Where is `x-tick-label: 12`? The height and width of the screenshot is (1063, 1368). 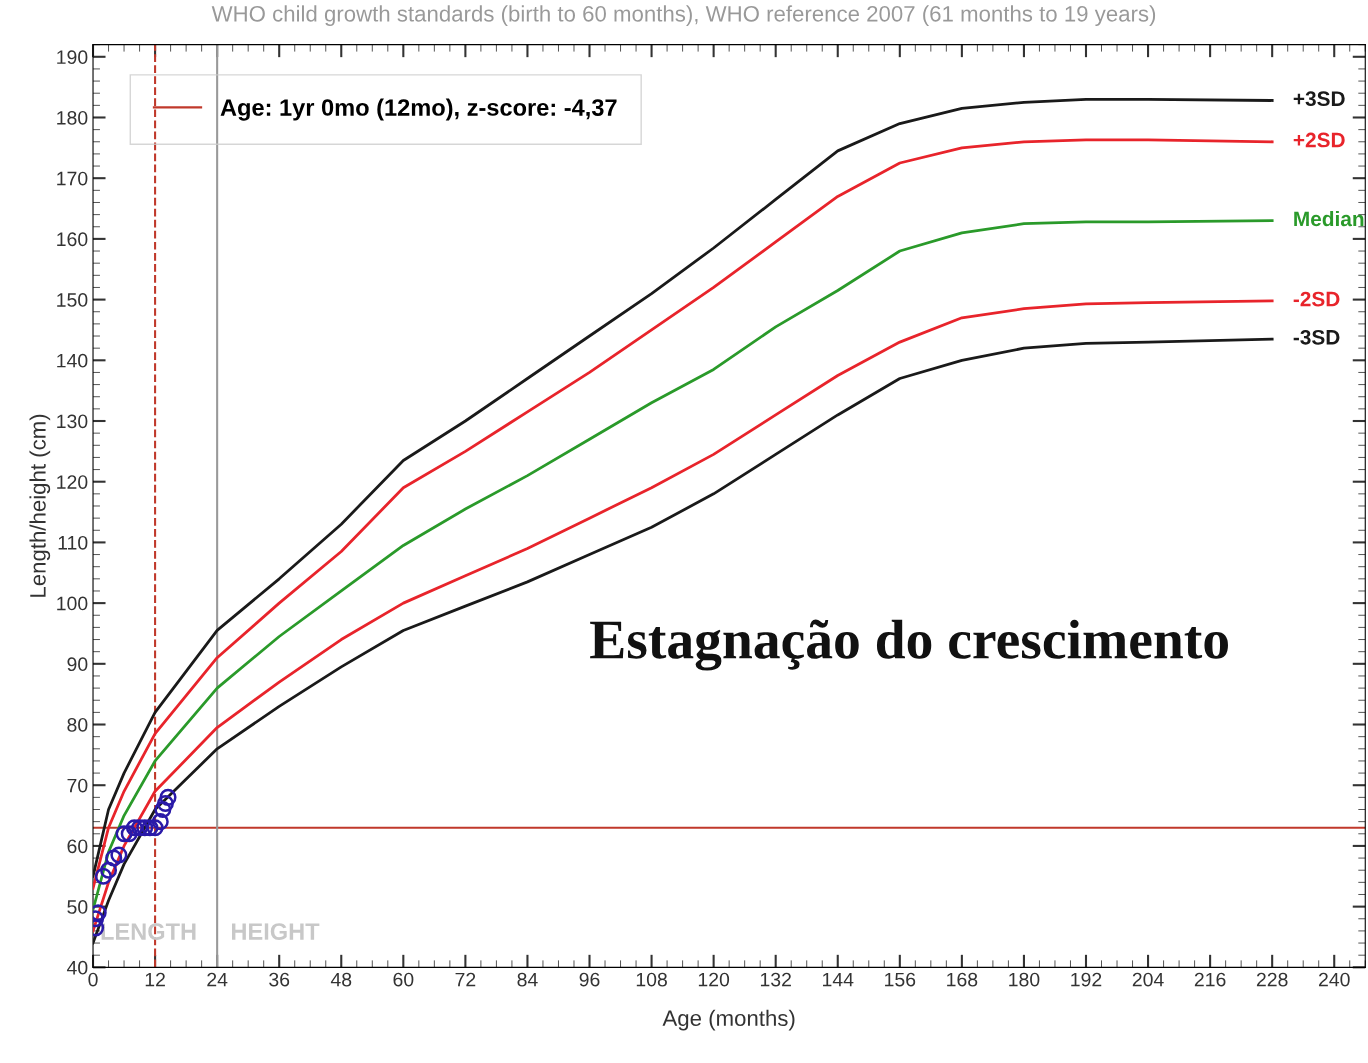 x-tick-label: 12 is located at coordinates (155, 979).